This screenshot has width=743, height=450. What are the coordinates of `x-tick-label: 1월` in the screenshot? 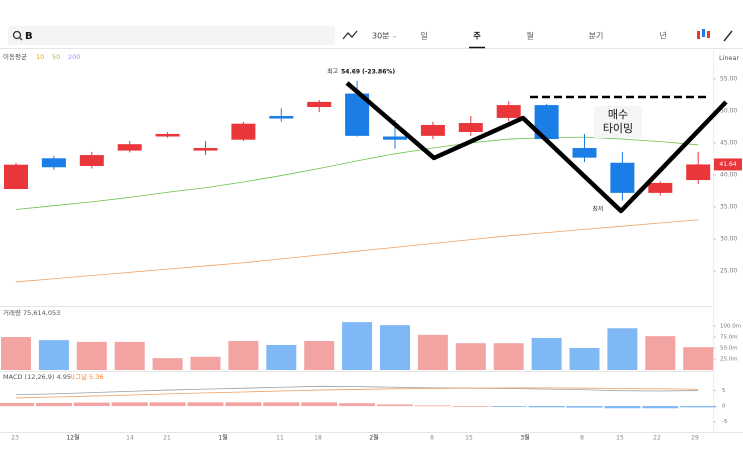 It's located at (222, 438).